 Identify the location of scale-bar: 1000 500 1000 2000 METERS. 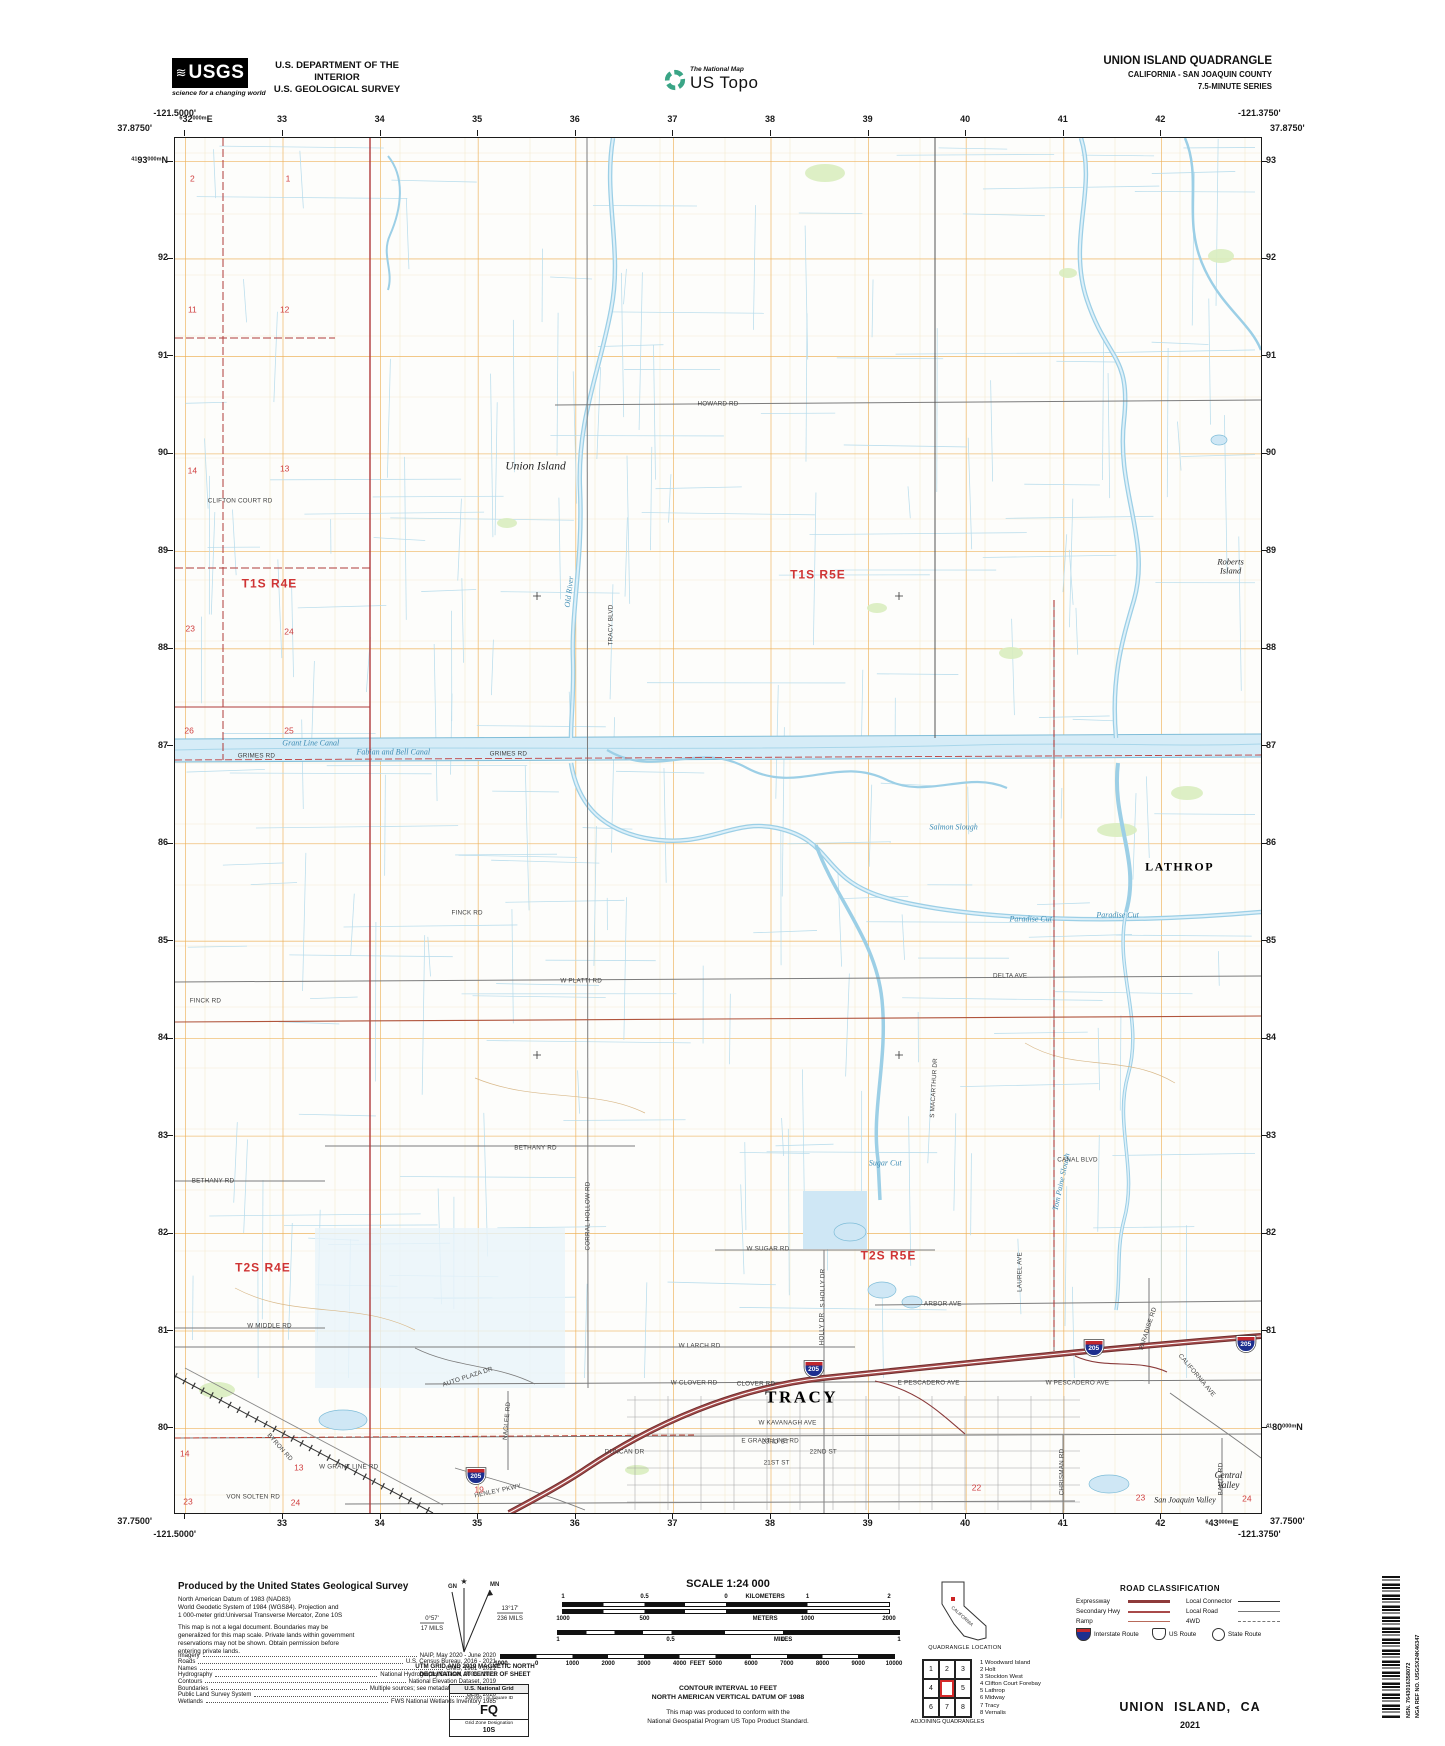
(726, 1615).